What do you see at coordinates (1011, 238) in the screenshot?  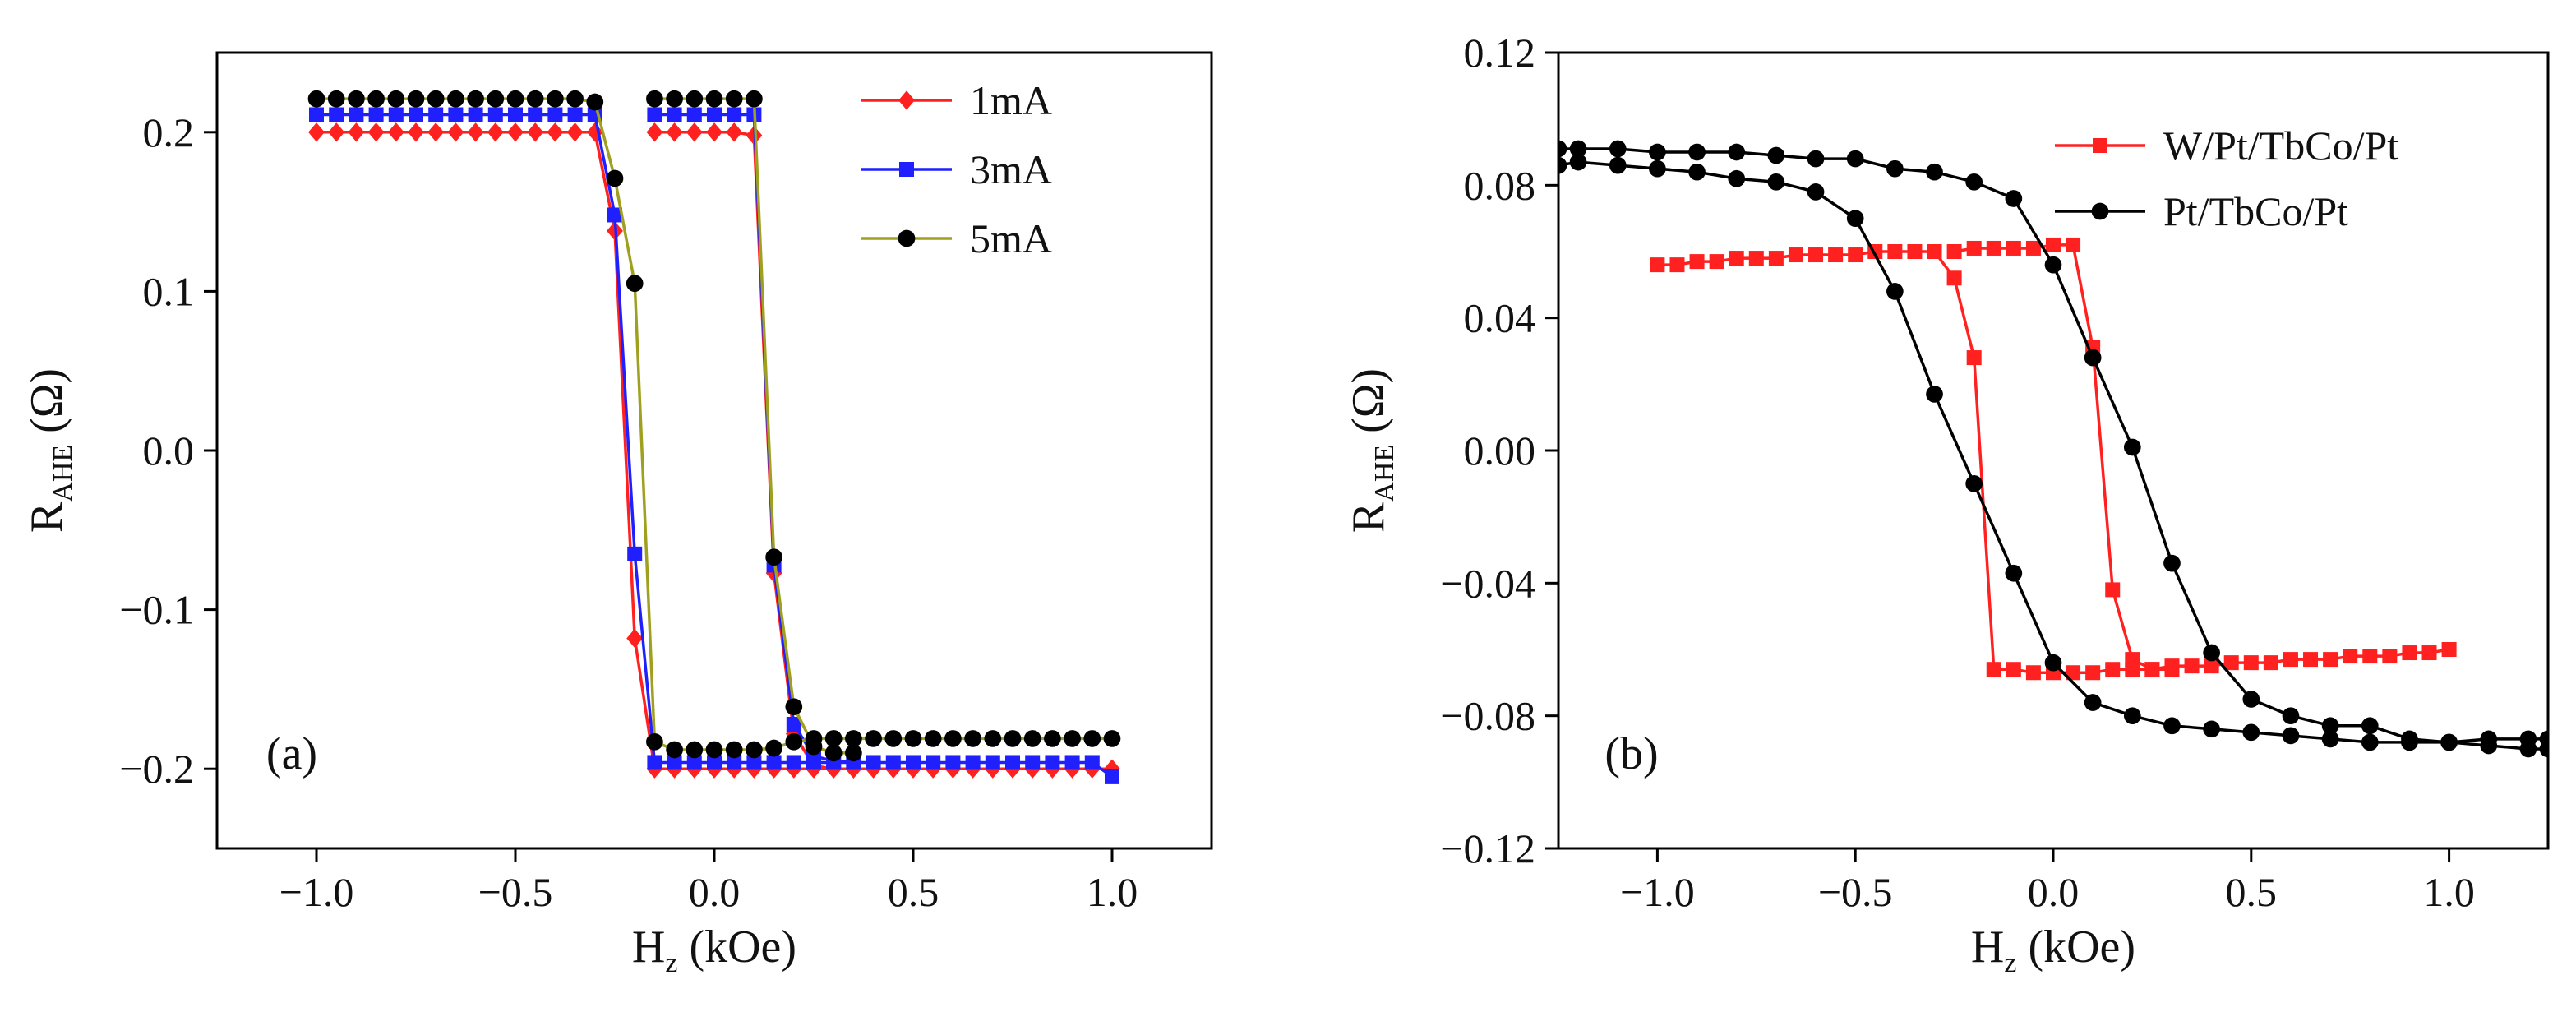 I see `legend-label: 5mA` at bounding box center [1011, 238].